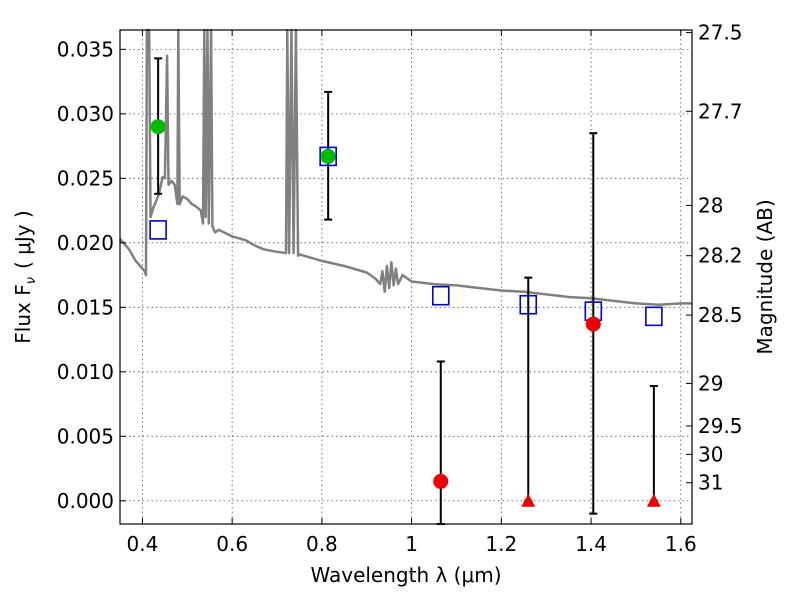 Image resolution: width=800 pixels, height=604 pixels. I want to click on y-axis-label: Flux Fν( μJy ), so click(25, 276).